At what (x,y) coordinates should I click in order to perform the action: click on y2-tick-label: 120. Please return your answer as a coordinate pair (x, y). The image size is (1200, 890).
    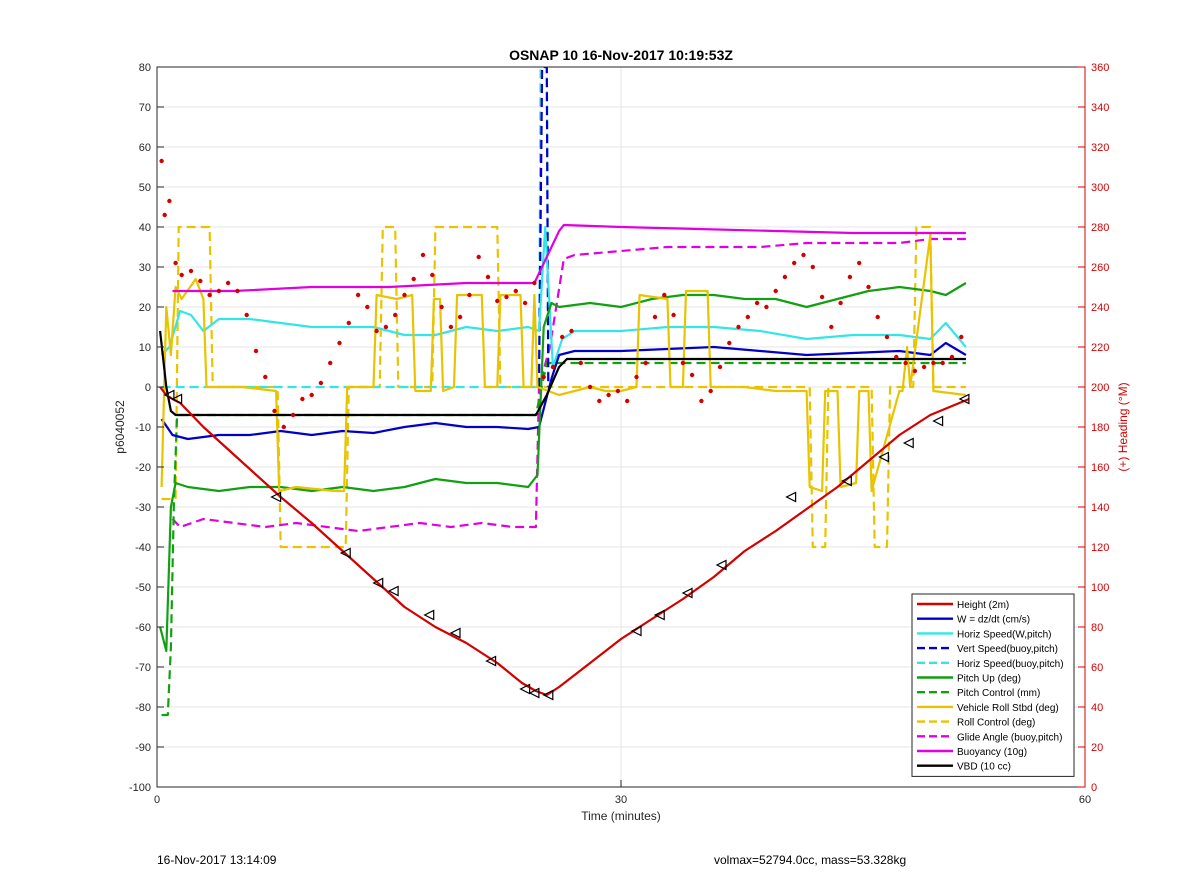
    Looking at the image, I should click on (1100, 548).